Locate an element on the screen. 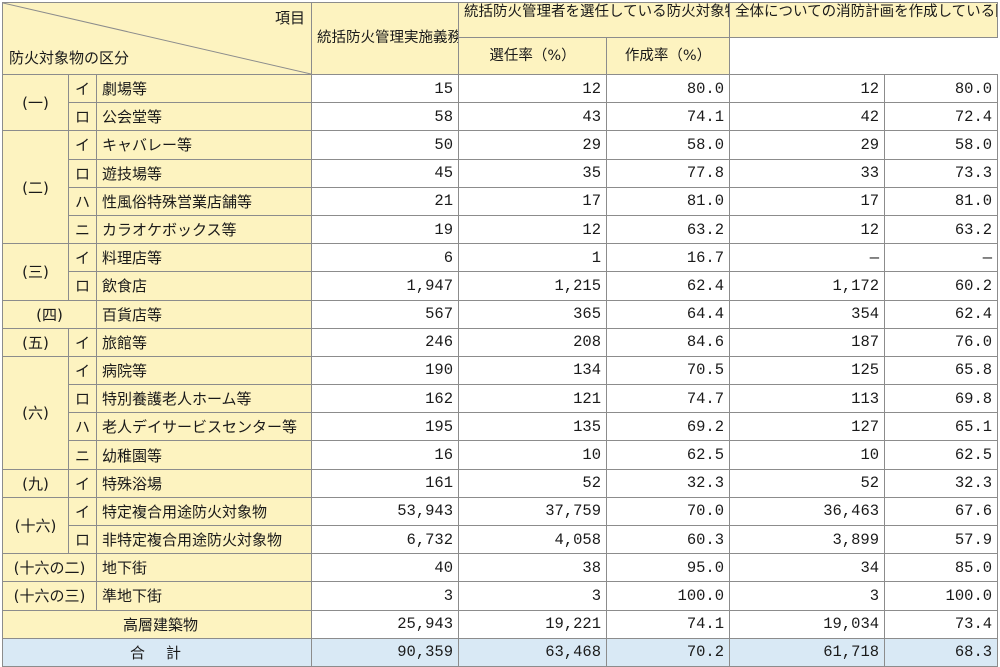  category-name-cell: 老人デイサービスセンター等 is located at coordinates (204, 427).